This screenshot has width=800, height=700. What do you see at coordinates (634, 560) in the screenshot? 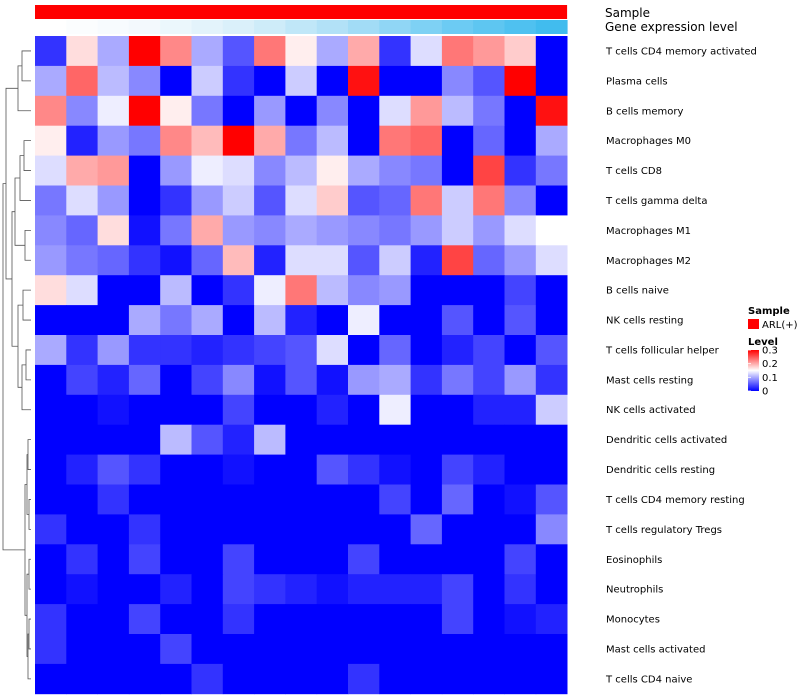
I see `row-label: Eosinophils` at bounding box center [634, 560].